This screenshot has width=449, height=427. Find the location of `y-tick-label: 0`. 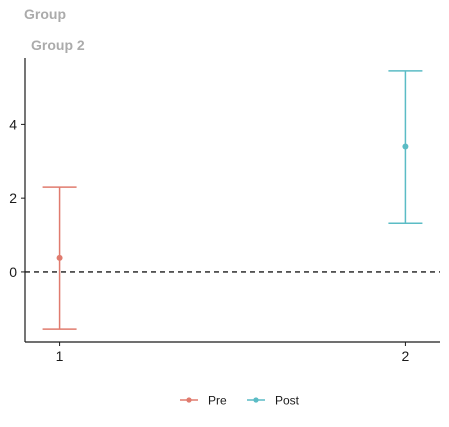

y-tick-label: 0 is located at coordinates (13, 272).